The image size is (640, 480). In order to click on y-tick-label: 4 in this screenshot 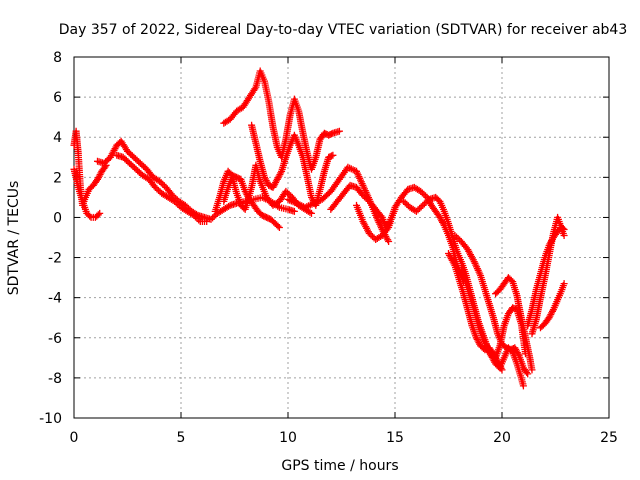, I will do `click(57, 138)`.